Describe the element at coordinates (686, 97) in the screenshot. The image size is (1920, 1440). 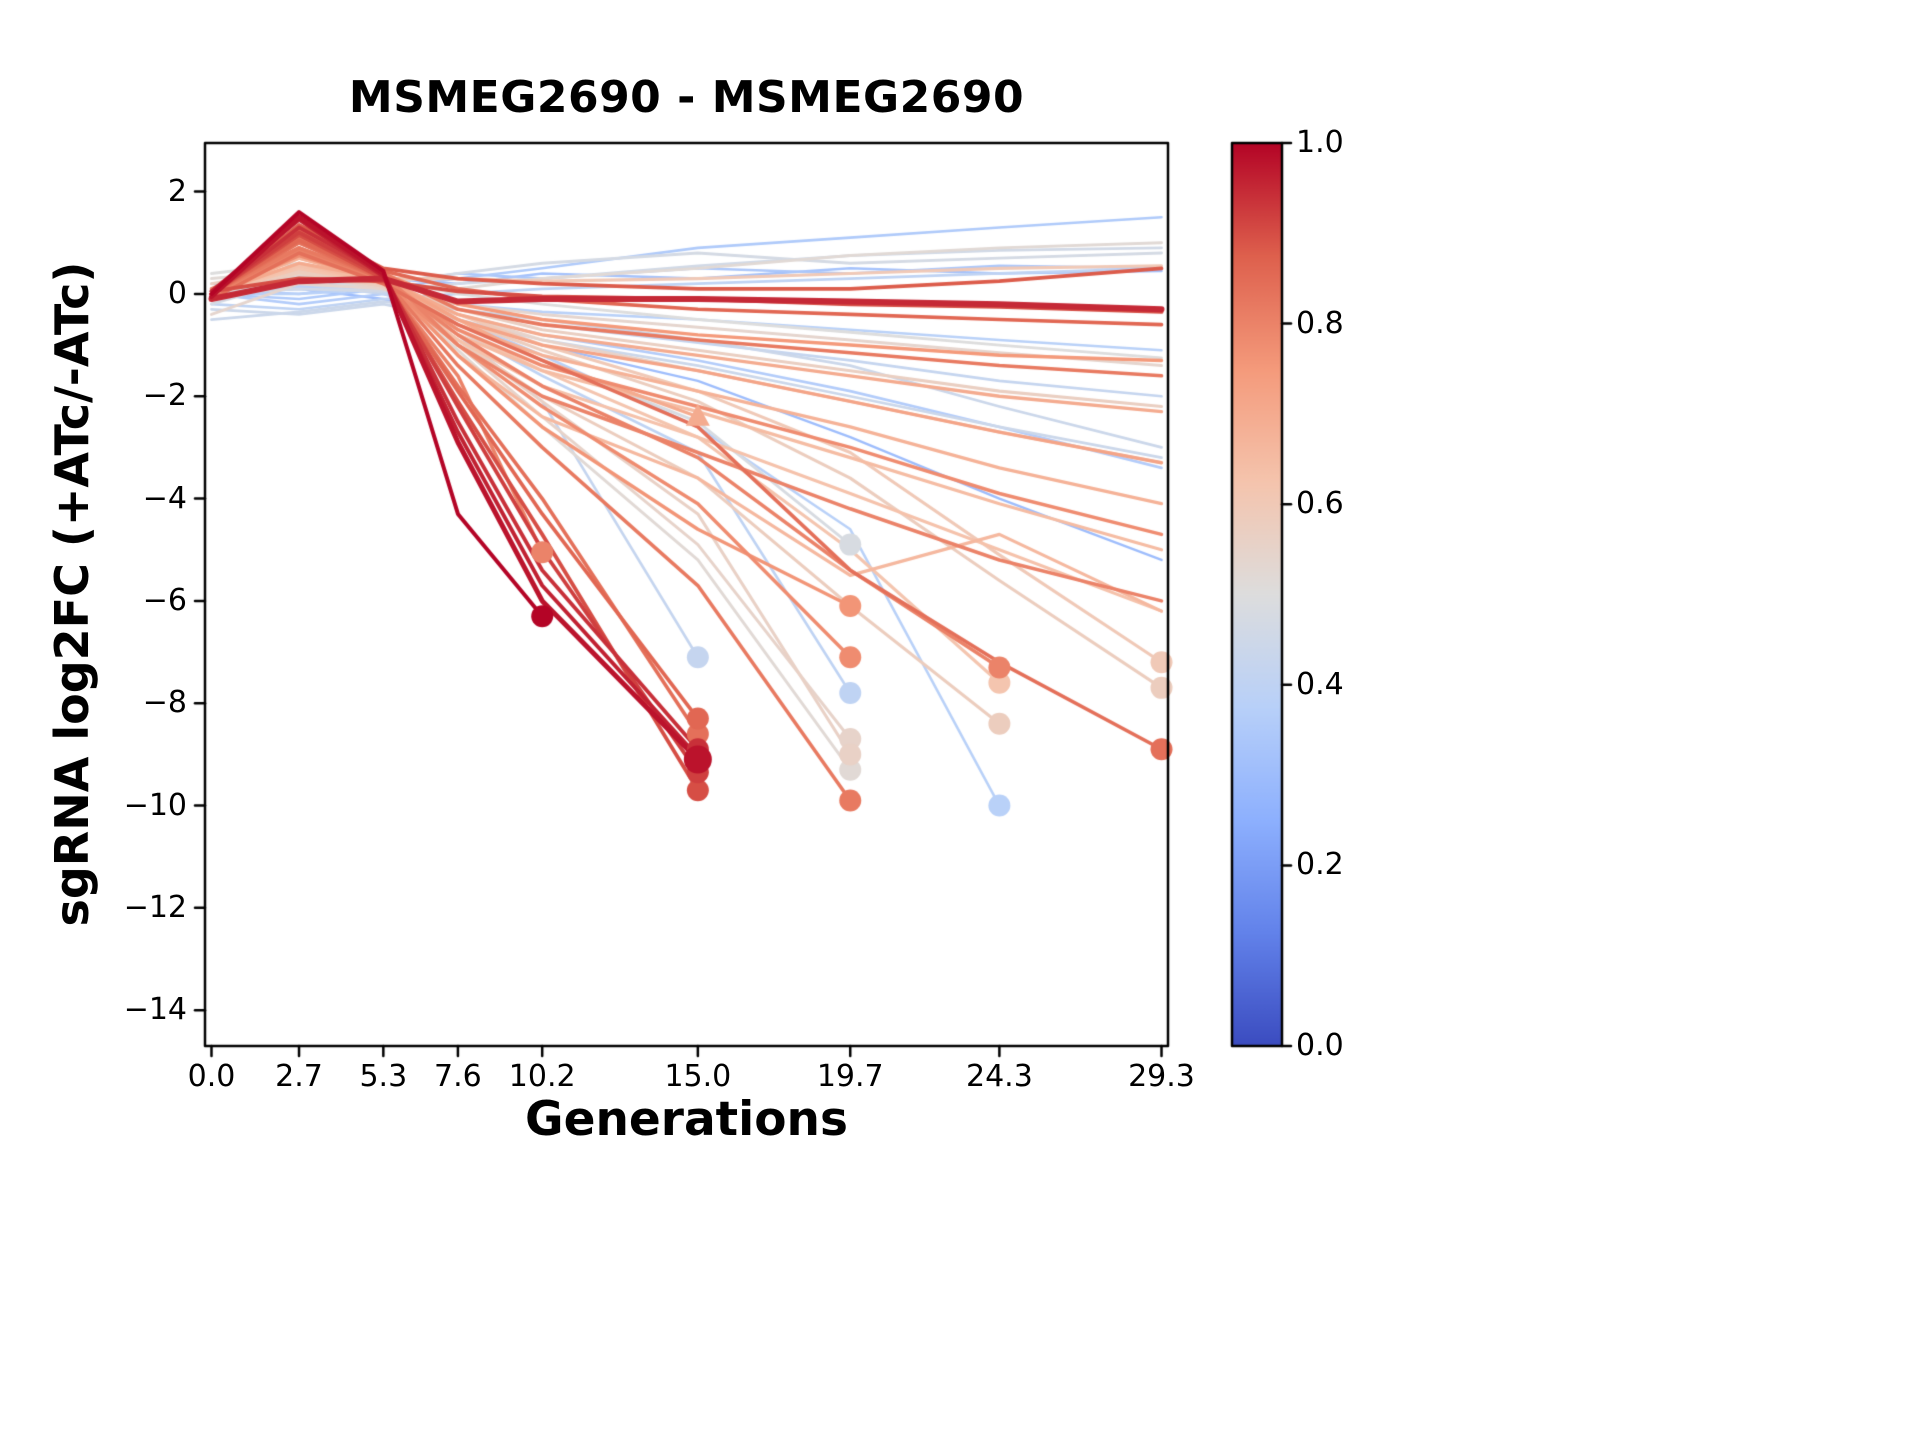
I see `chart-title: MSMEG2690 - MSMEG2690` at that location.